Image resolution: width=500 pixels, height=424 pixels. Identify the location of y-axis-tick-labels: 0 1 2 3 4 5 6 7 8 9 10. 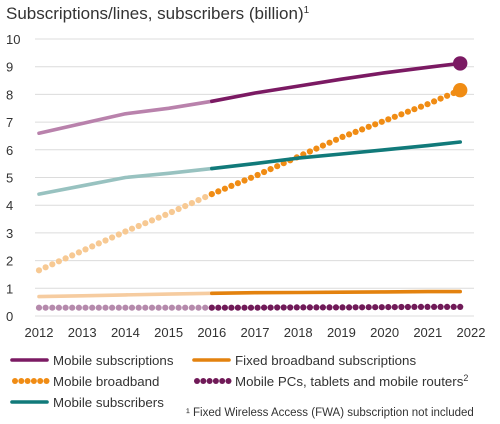
(13, 178).